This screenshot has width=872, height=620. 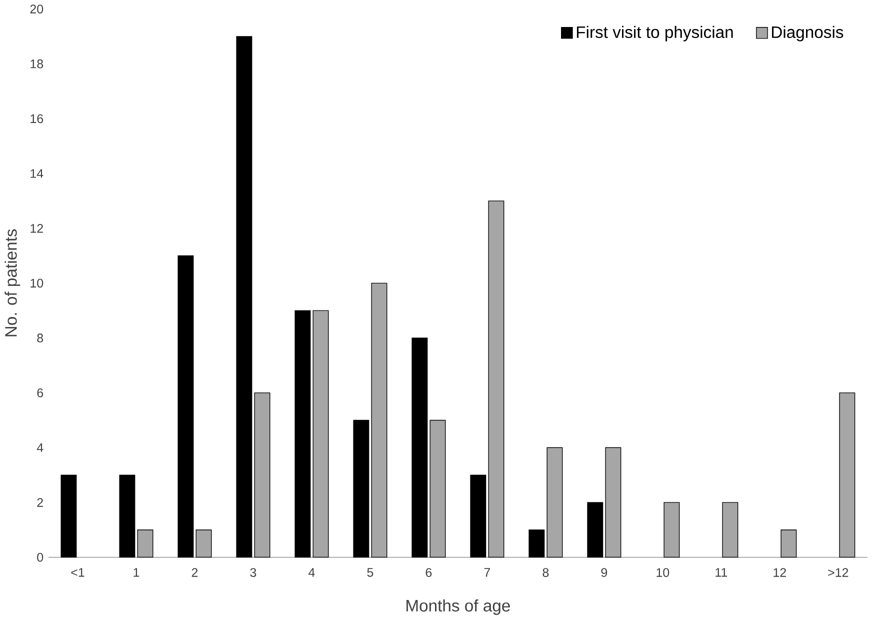 What do you see at coordinates (780, 573) in the screenshot?
I see `x-tick-label: 12` at bounding box center [780, 573].